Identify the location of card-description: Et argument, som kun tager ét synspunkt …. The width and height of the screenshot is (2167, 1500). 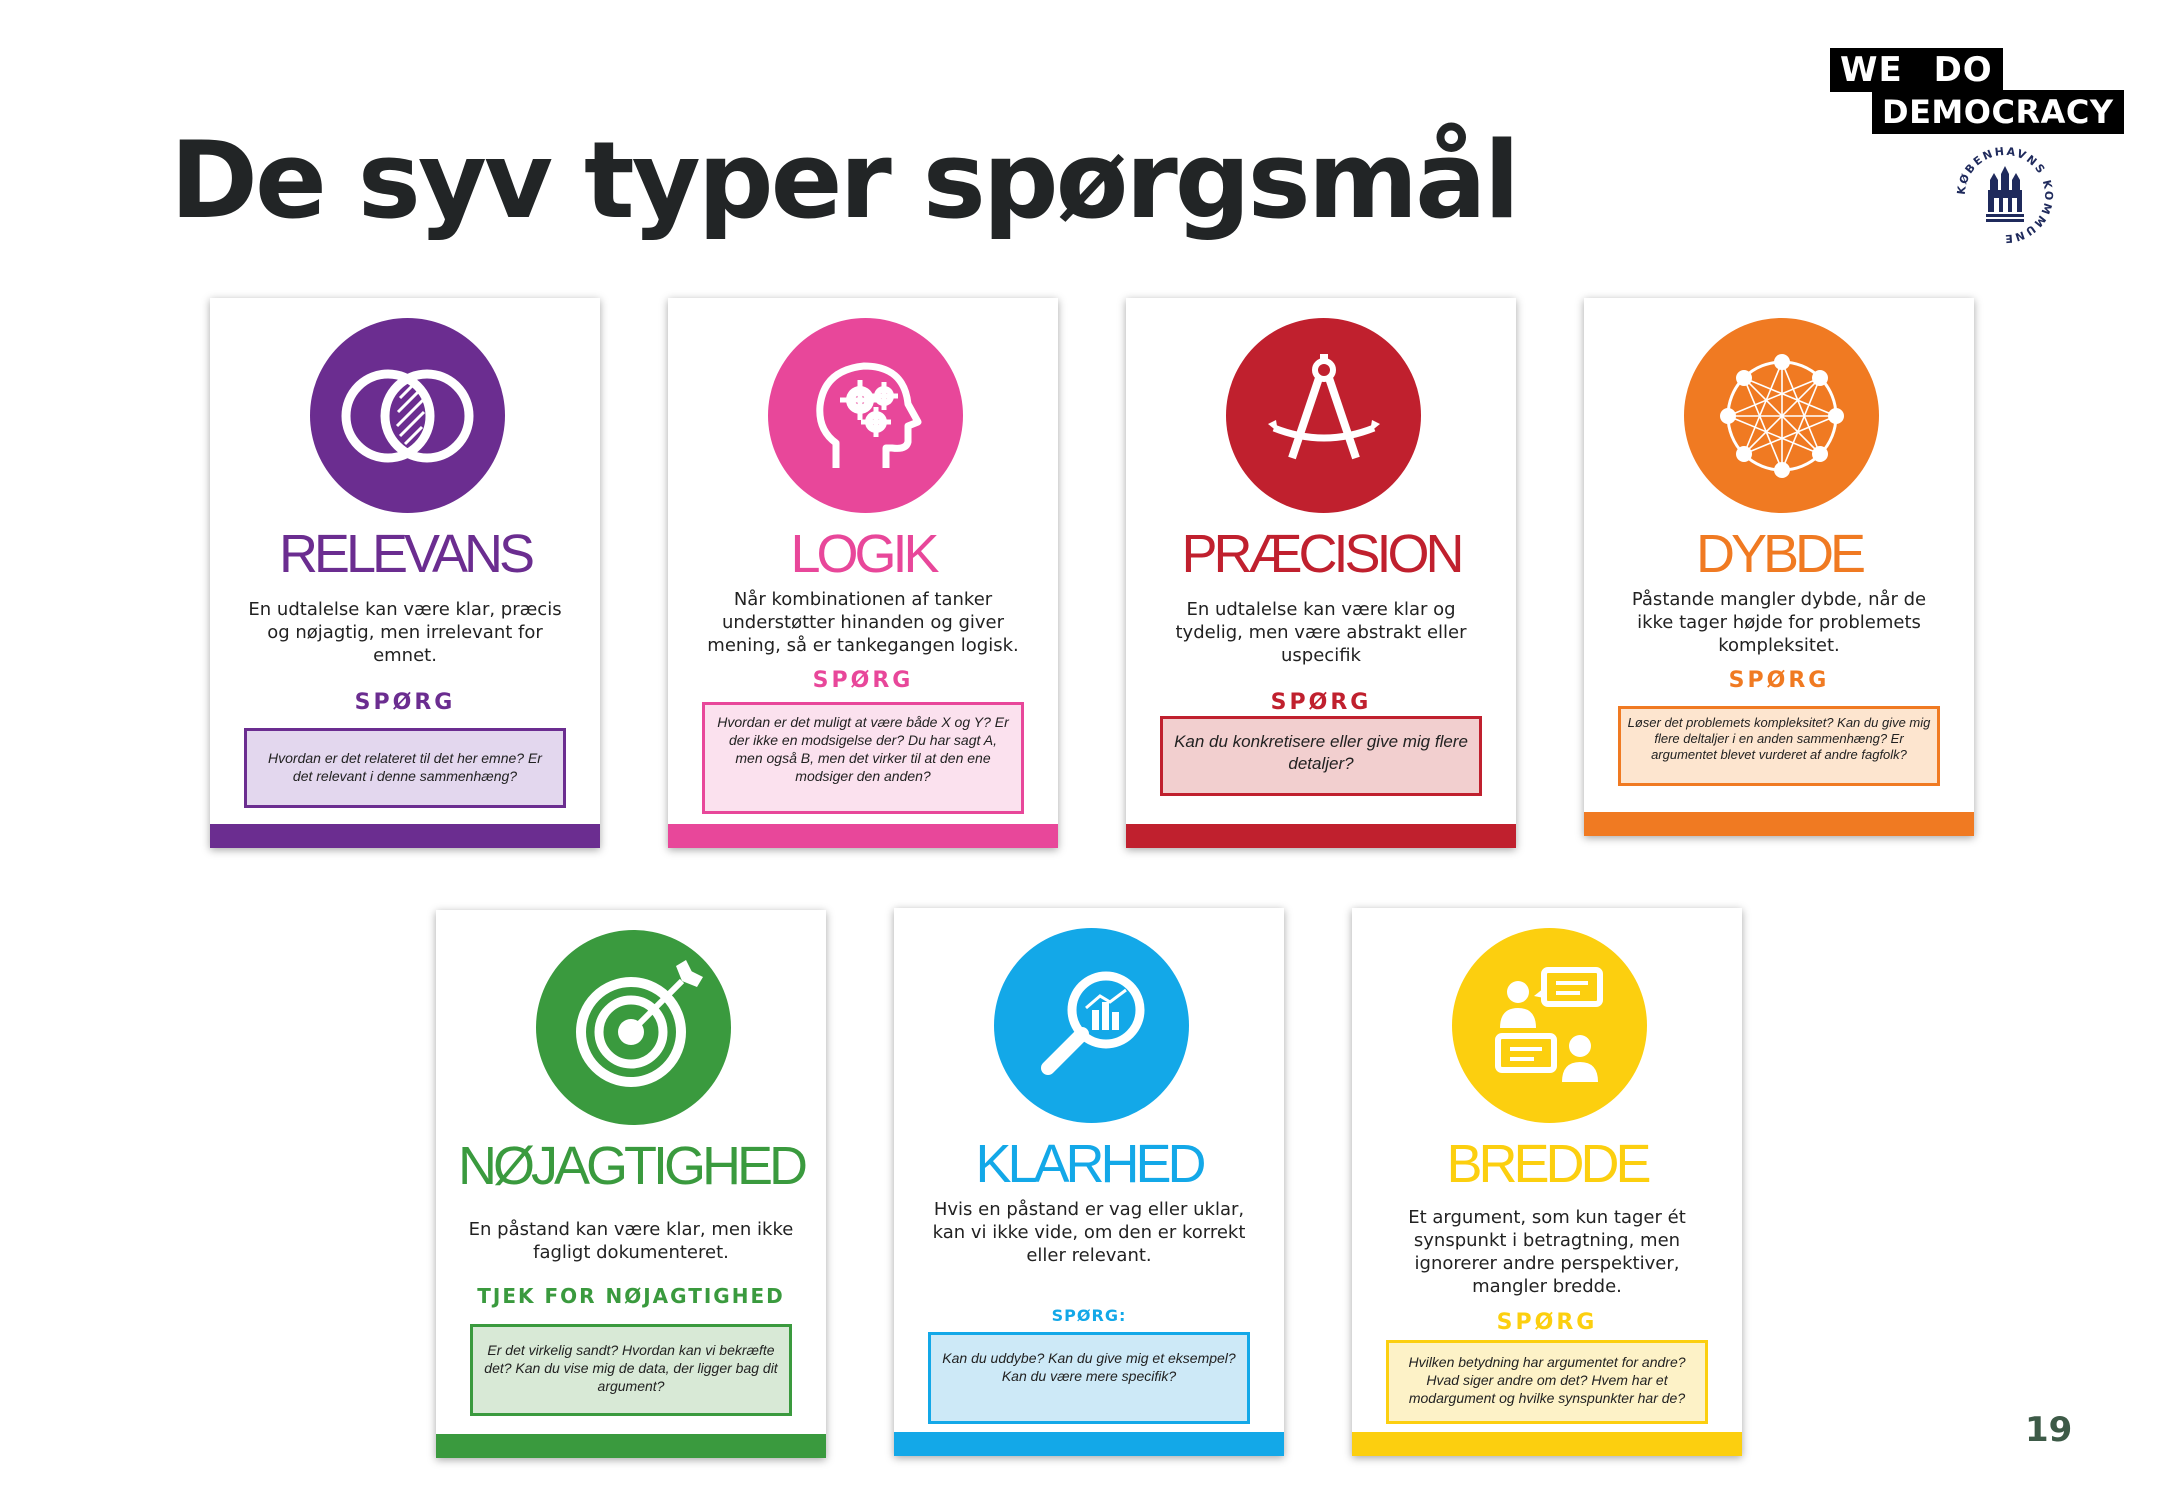
(1547, 1252).